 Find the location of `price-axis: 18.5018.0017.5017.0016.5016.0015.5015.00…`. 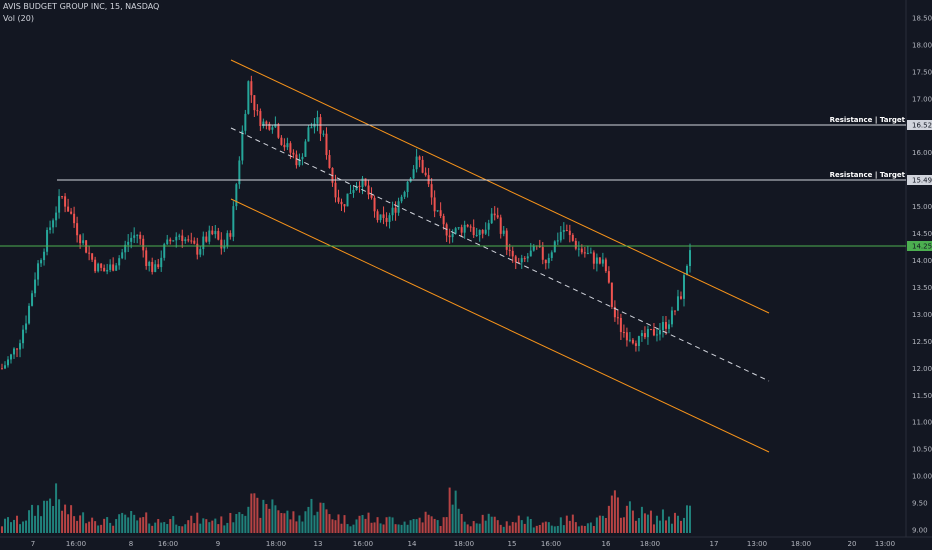

price-axis: 18.5018.0017.5017.0016.5016.0015.5015.00… is located at coordinates (922, 275).